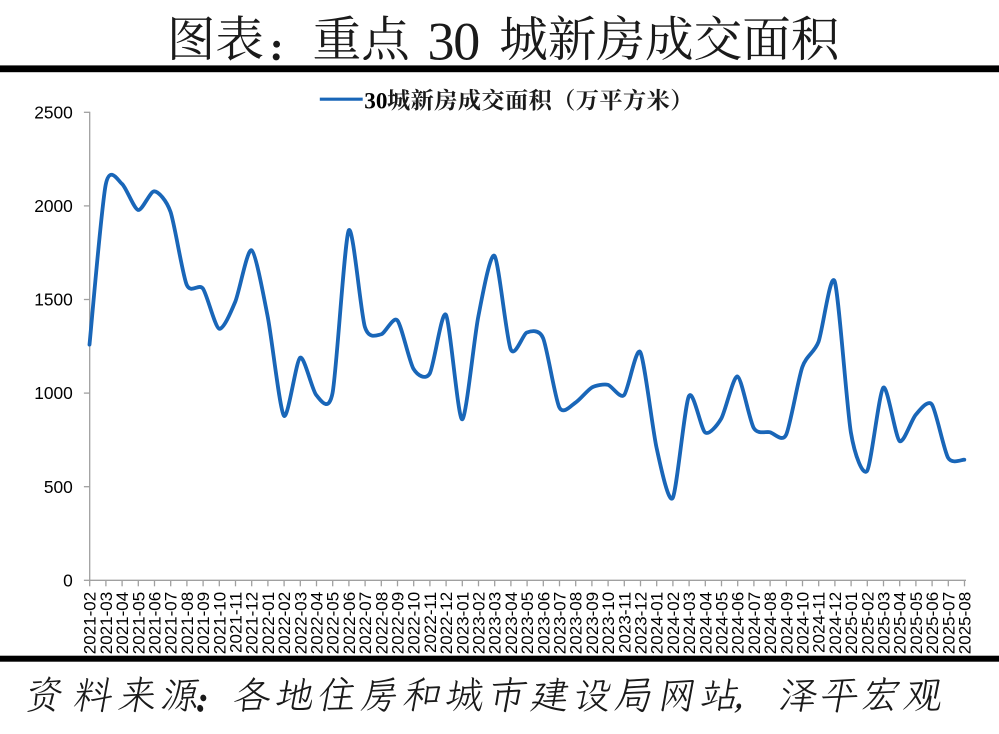 The image size is (999, 734). Describe the element at coordinates (770, 623) in the screenshot. I see `svg-text: 2024-08` at that location.